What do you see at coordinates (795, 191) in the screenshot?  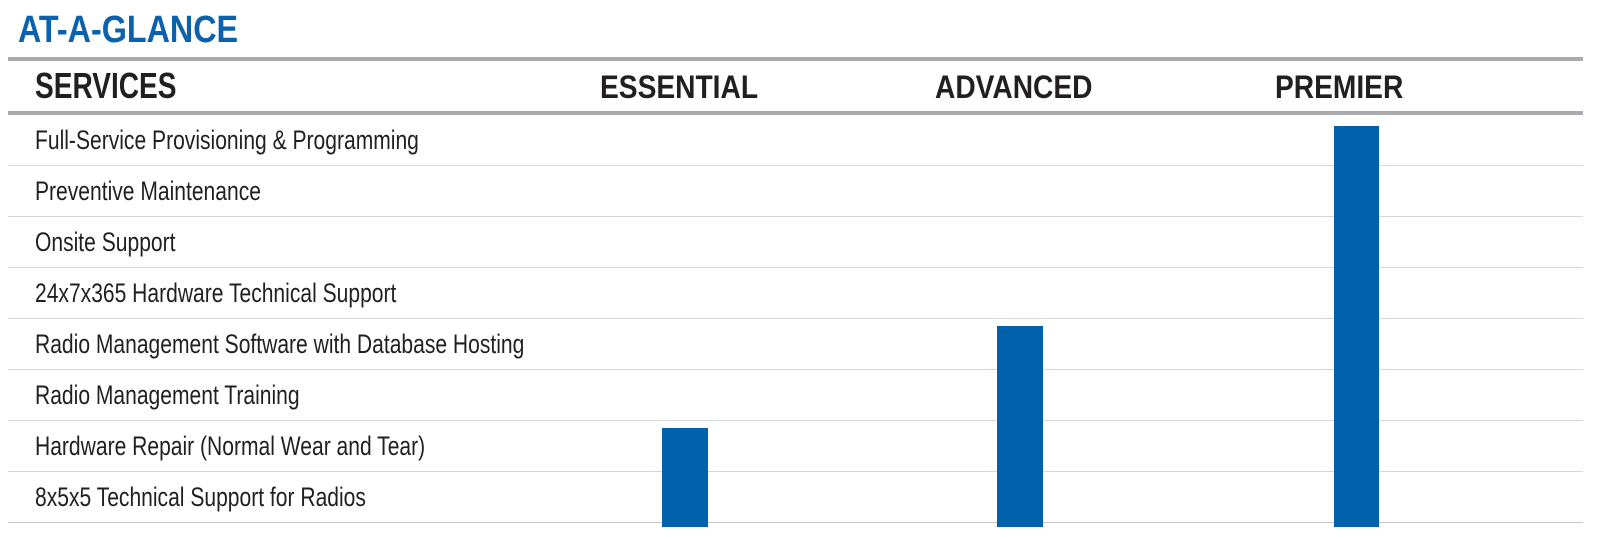 I see `table-row: Preventive Maintenance` at bounding box center [795, 191].